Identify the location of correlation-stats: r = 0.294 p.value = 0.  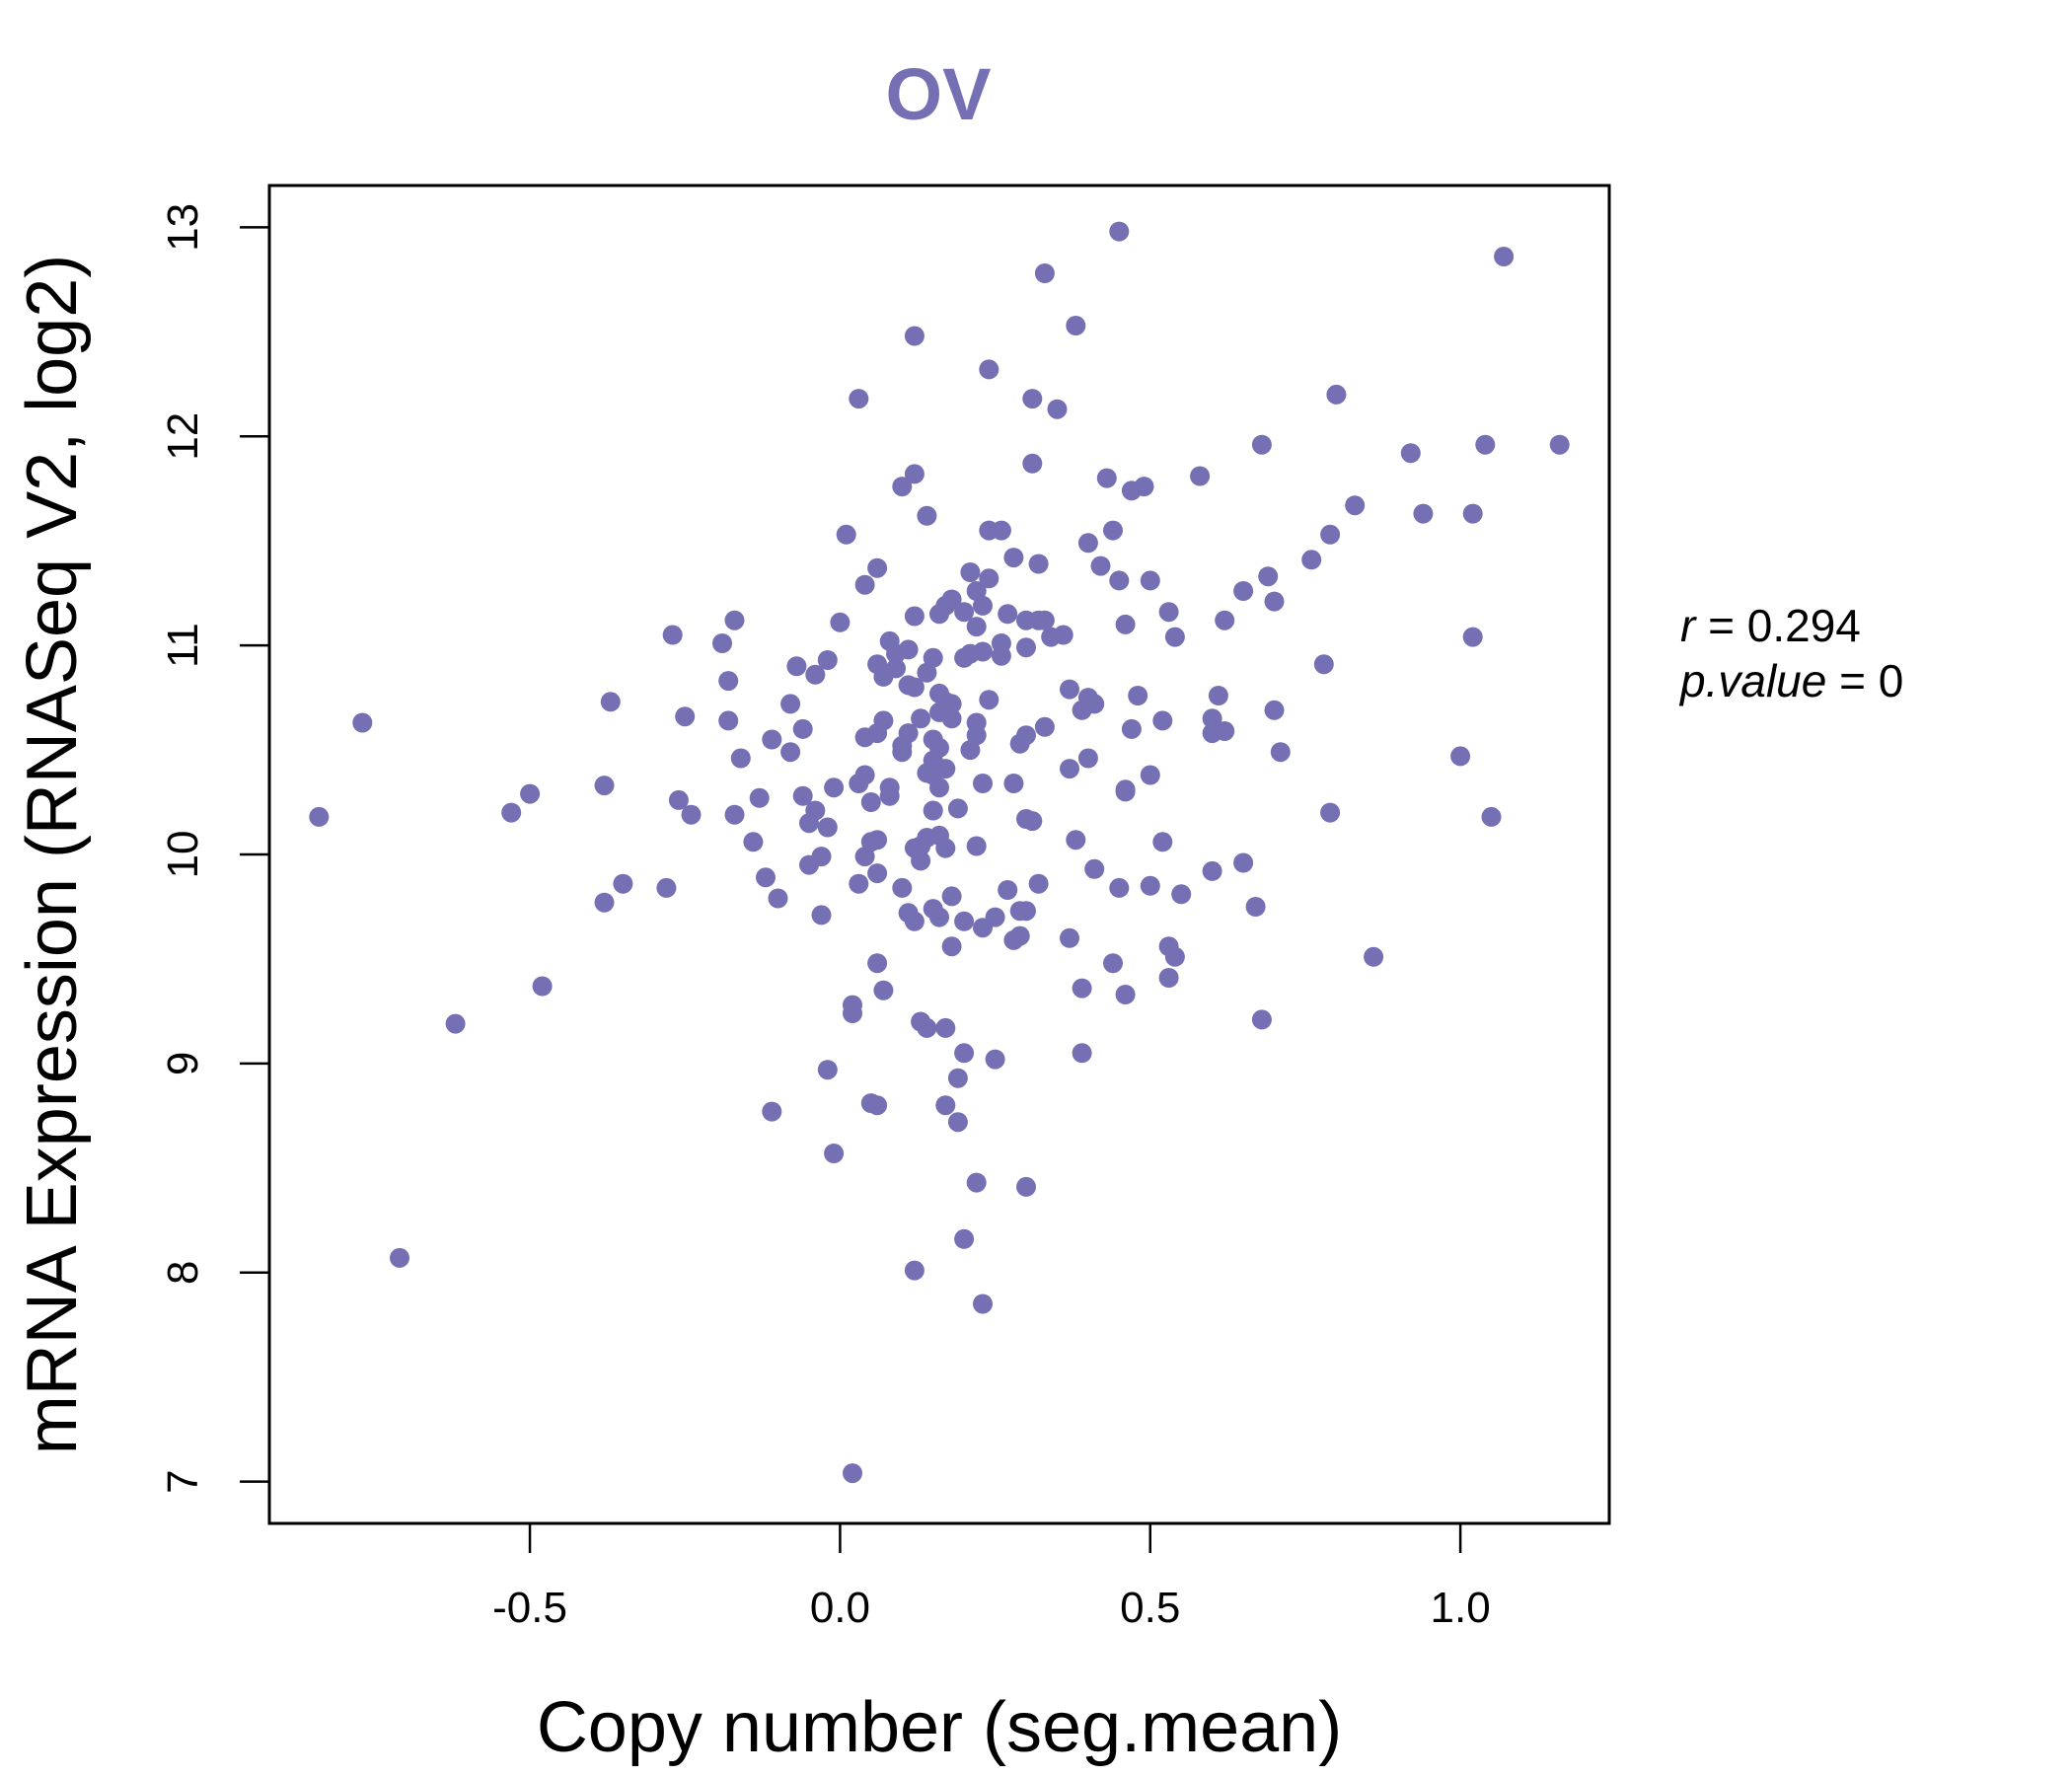
(1791, 653).